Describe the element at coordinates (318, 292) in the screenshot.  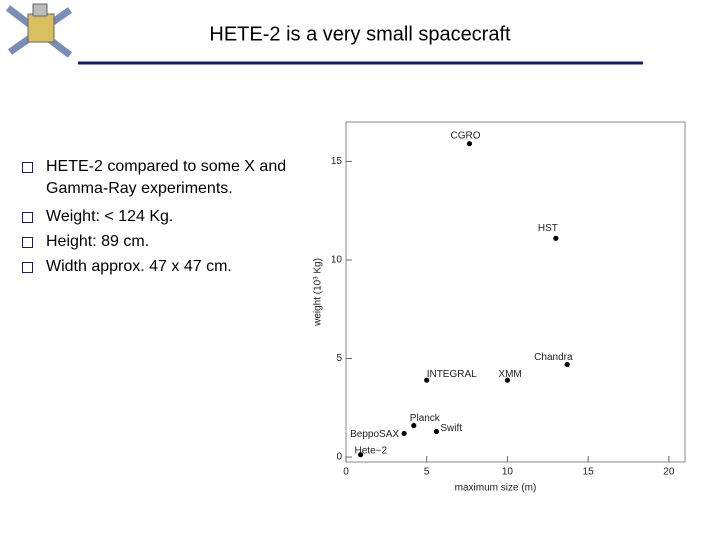
I see `y-axis-label: weight (10³ Kg)` at that location.